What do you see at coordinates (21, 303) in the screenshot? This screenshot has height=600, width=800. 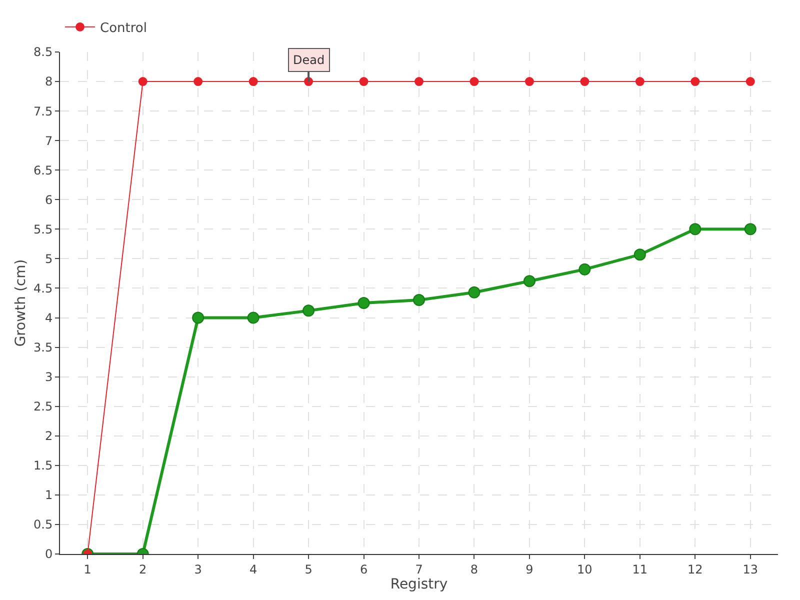 I see `y-axis-title: Growth (cm)` at bounding box center [21, 303].